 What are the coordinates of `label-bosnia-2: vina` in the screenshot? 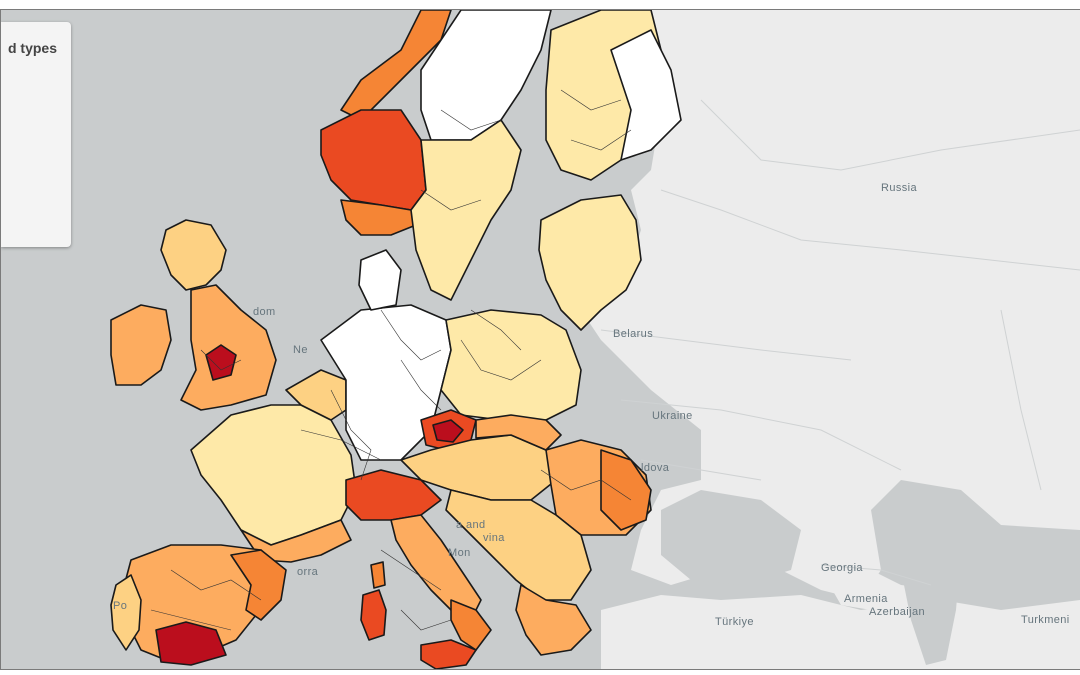 It's located at (494, 538).